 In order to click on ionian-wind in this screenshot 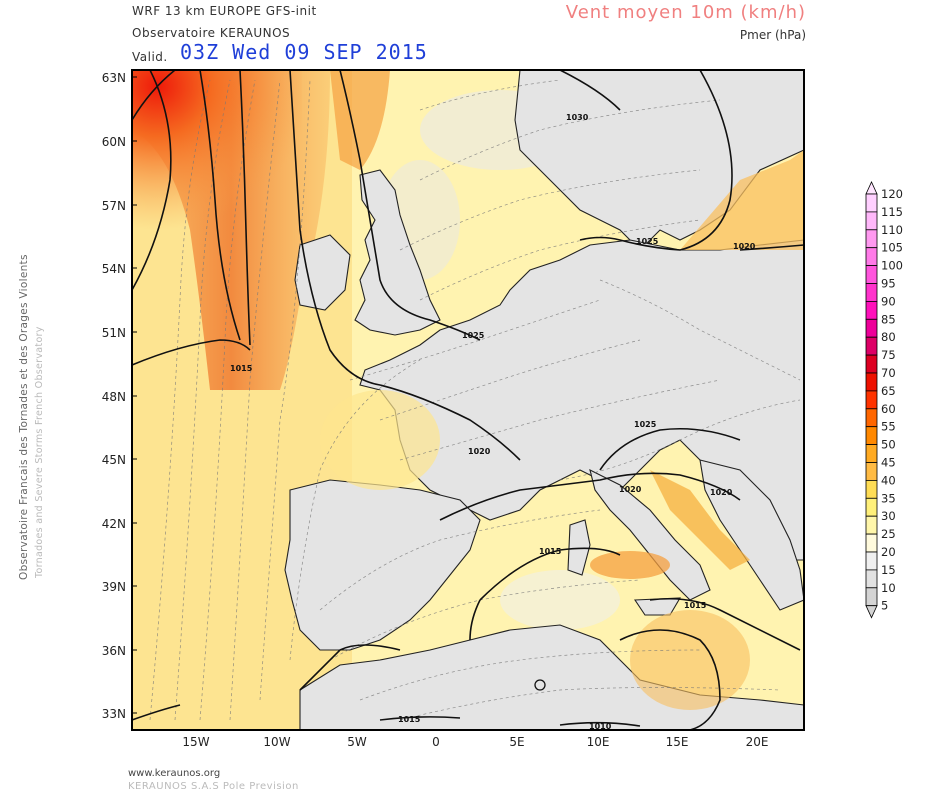, I will do `click(690, 660)`.